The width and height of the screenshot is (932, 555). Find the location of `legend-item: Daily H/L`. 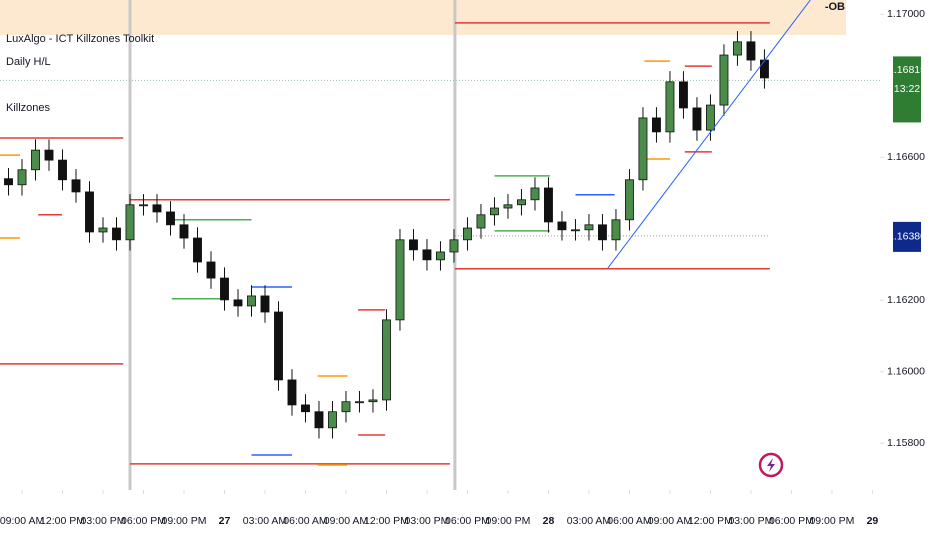

legend-item: Daily H/L is located at coordinates (28, 62).